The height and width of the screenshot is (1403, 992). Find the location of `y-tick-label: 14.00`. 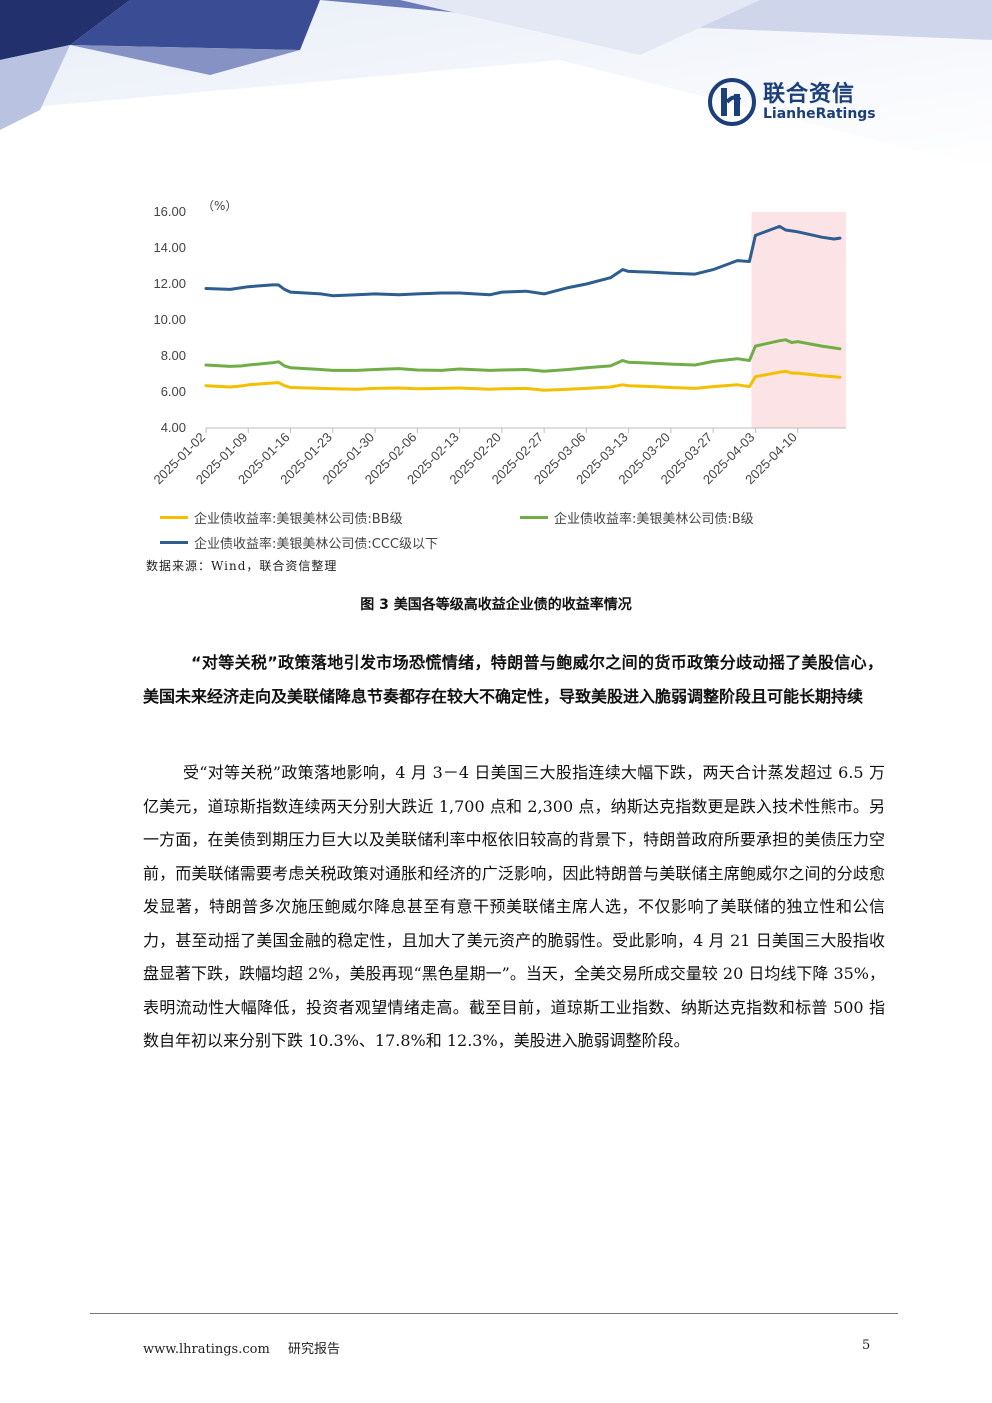

y-tick-label: 14.00 is located at coordinates (169, 247).